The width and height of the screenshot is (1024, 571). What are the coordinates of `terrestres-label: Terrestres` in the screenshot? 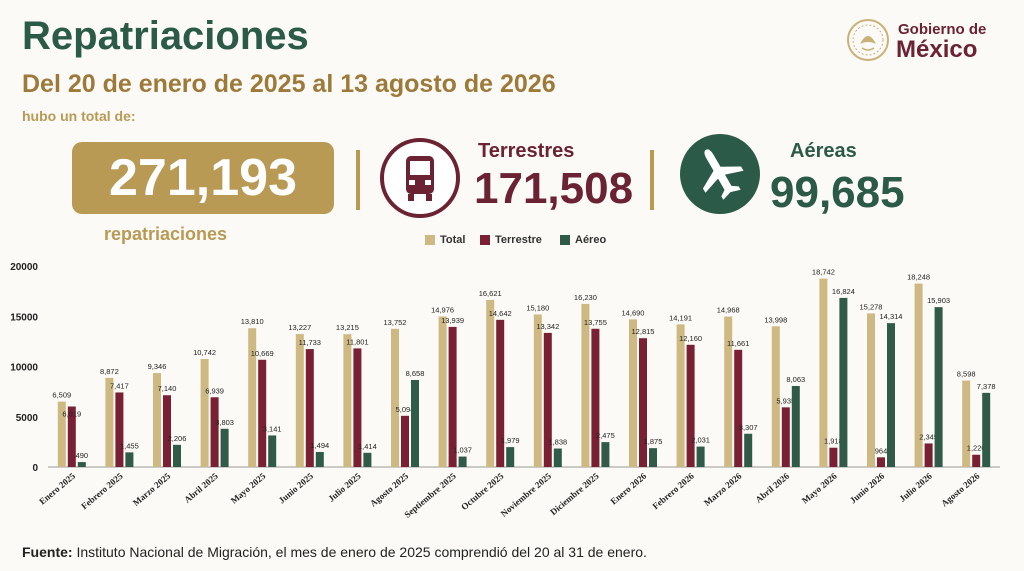 It's located at (526, 151).